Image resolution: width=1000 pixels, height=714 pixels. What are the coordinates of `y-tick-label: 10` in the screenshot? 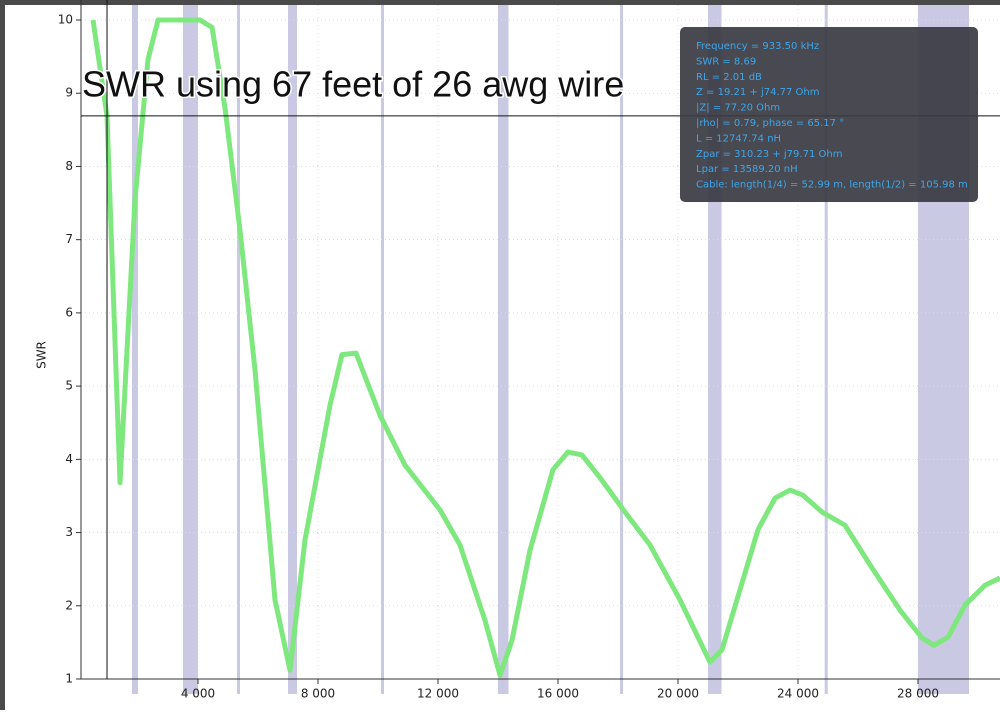 It's located at (65, 20).